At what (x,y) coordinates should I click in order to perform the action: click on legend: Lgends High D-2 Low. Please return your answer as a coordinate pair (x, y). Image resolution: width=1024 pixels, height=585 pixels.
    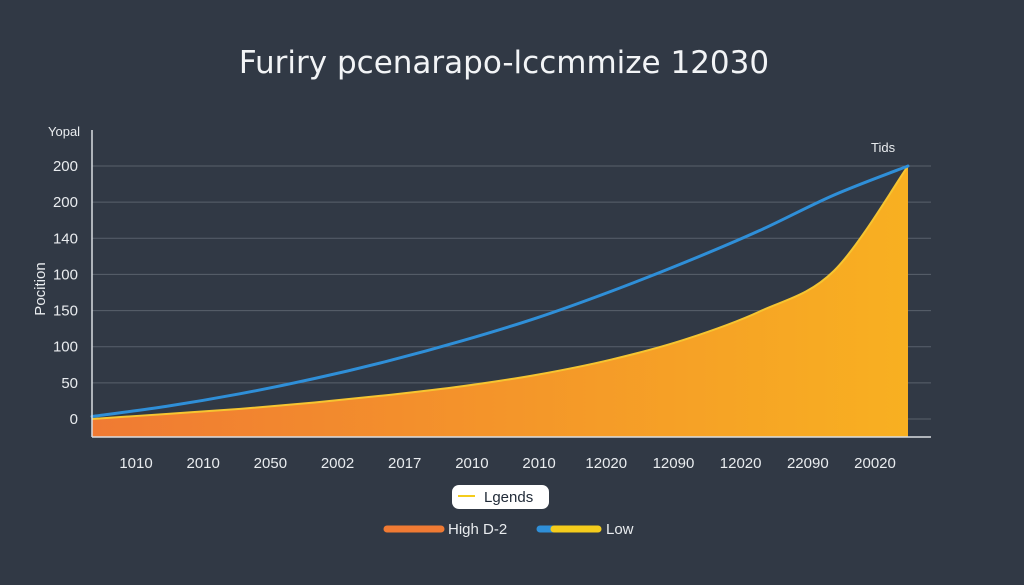
    Looking at the image, I should click on (508, 511).